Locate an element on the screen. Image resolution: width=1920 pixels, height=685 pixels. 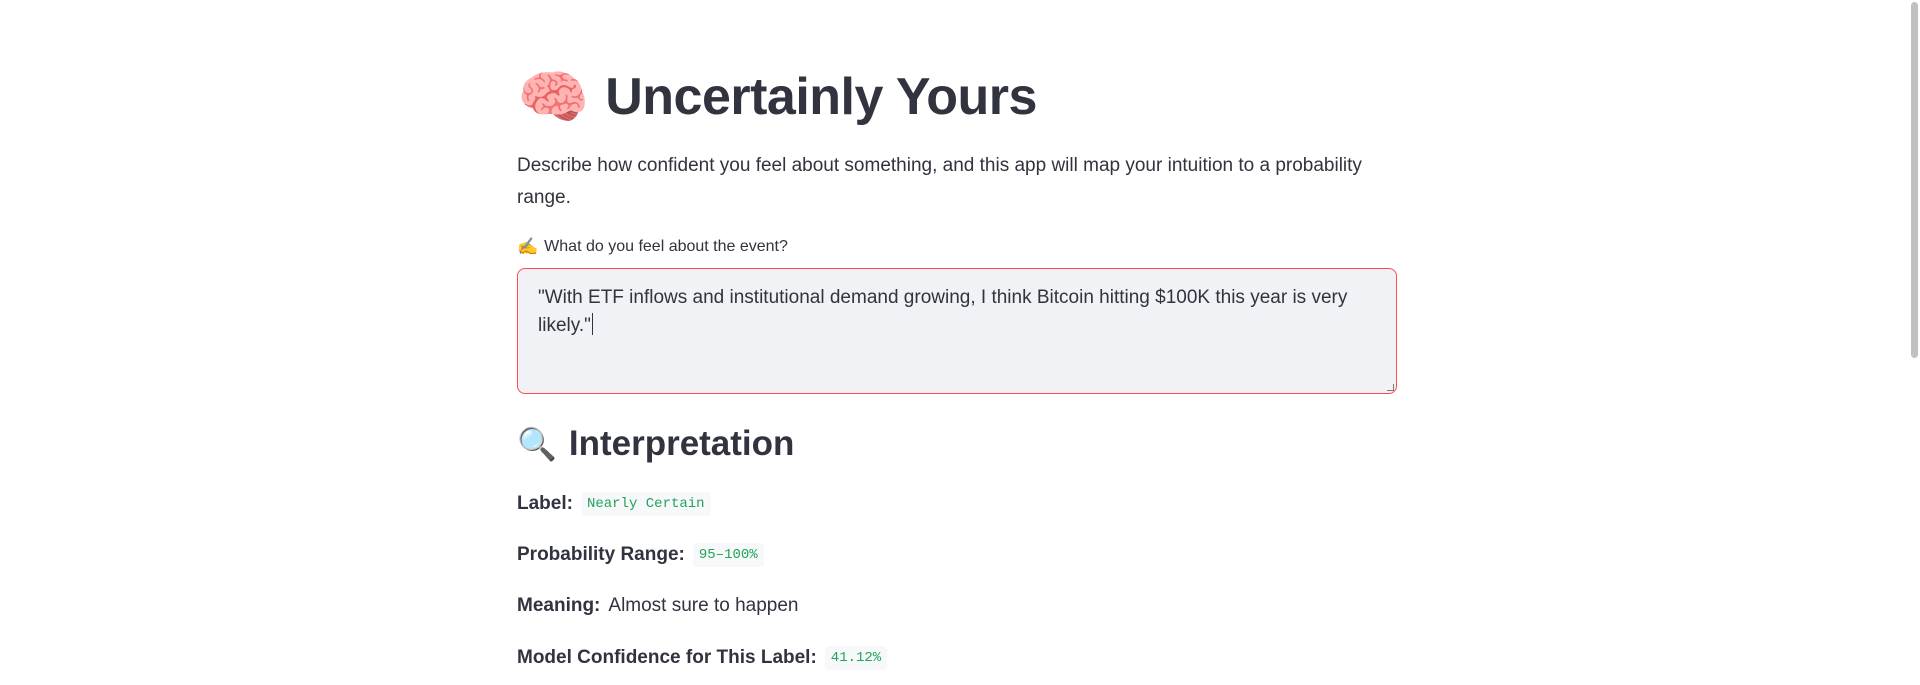
page-title-text: Uncertainly Yours is located at coordinates (821, 97).